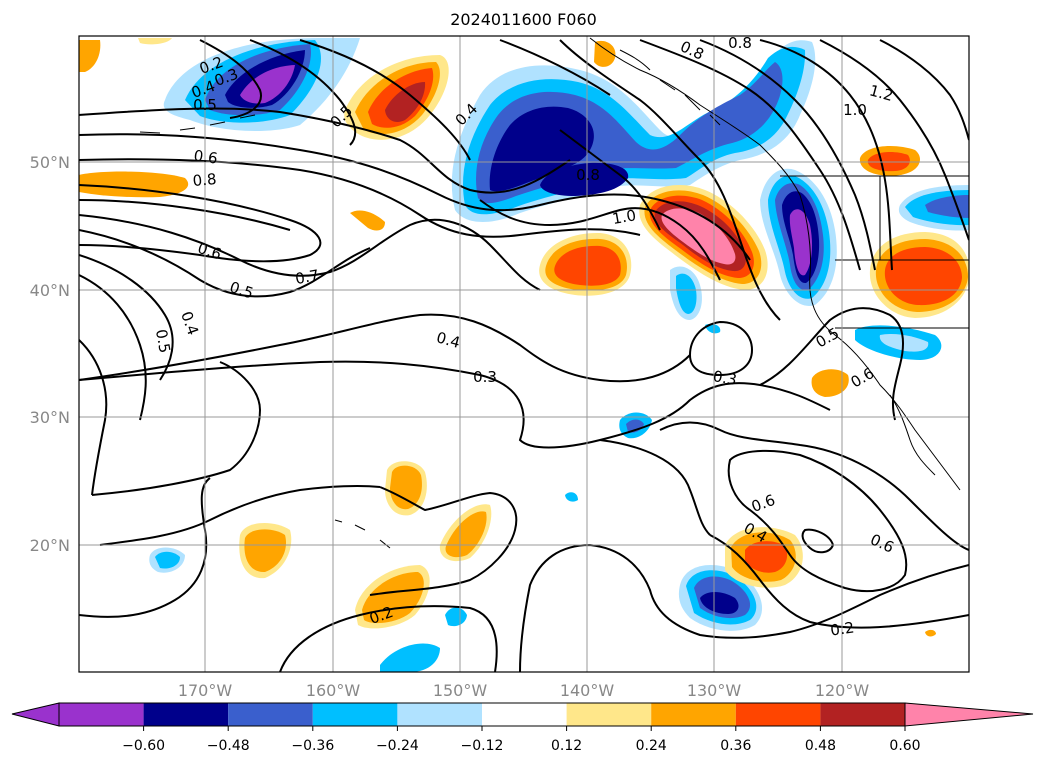 The image size is (1047, 765). Describe the element at coordinates (333, 690) in the screenshot. I see `lon-label: 160°W` at that location.